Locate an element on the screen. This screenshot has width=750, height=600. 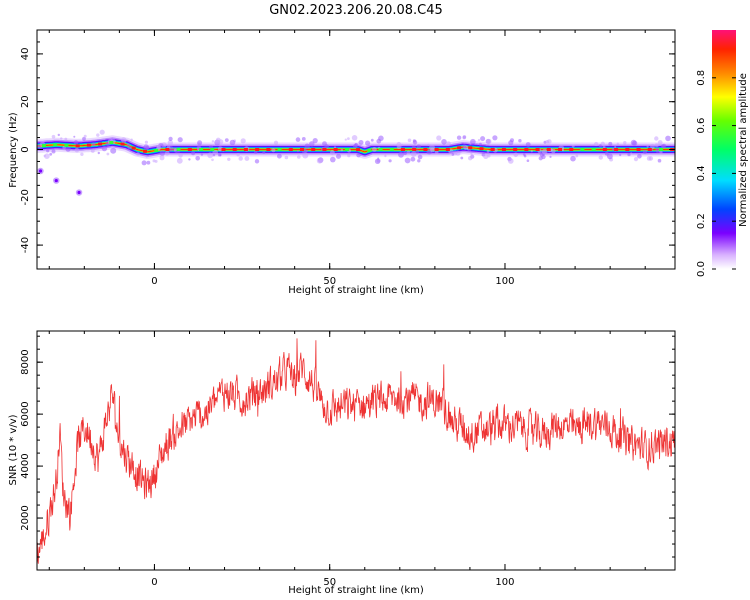
snr-x-tick-label: 0 is located at coordinates (154, 582).